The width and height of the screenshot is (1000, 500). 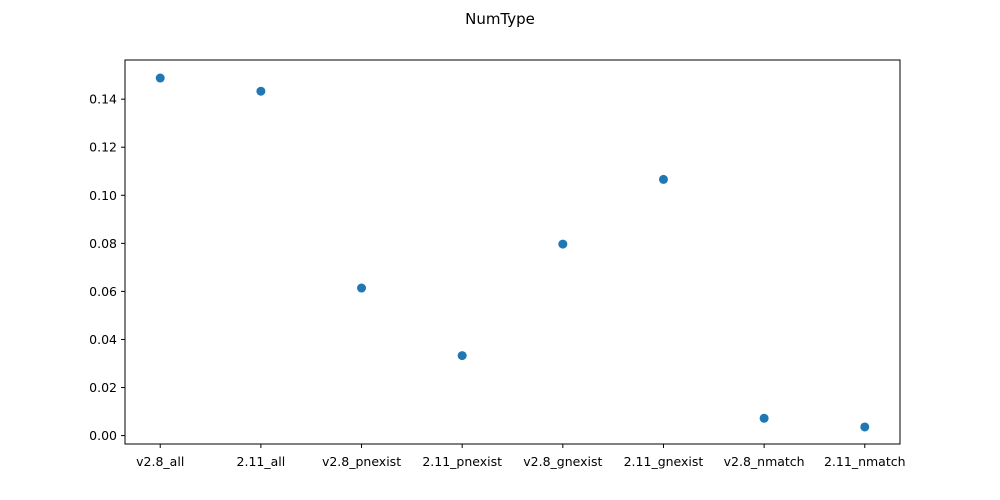 I want to click on data-point-v2-8-pnexist, so click(x=362, y=288).